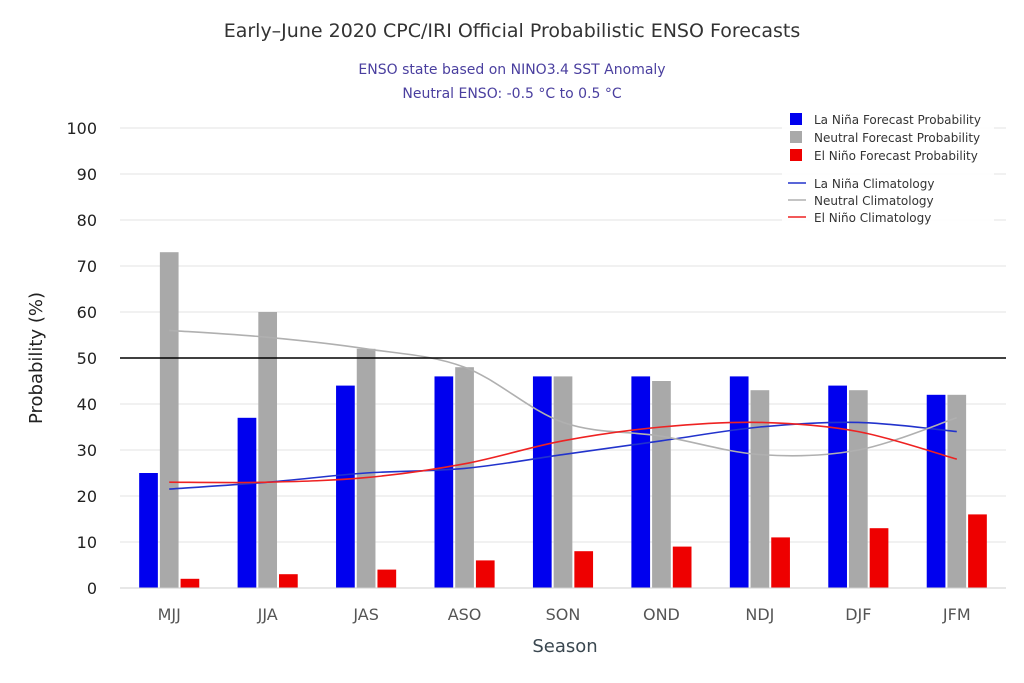  Describe the element at coordinates (896, 156) in the screenshot. I see `legend-item: El Niño Forecast Probability` at that location.